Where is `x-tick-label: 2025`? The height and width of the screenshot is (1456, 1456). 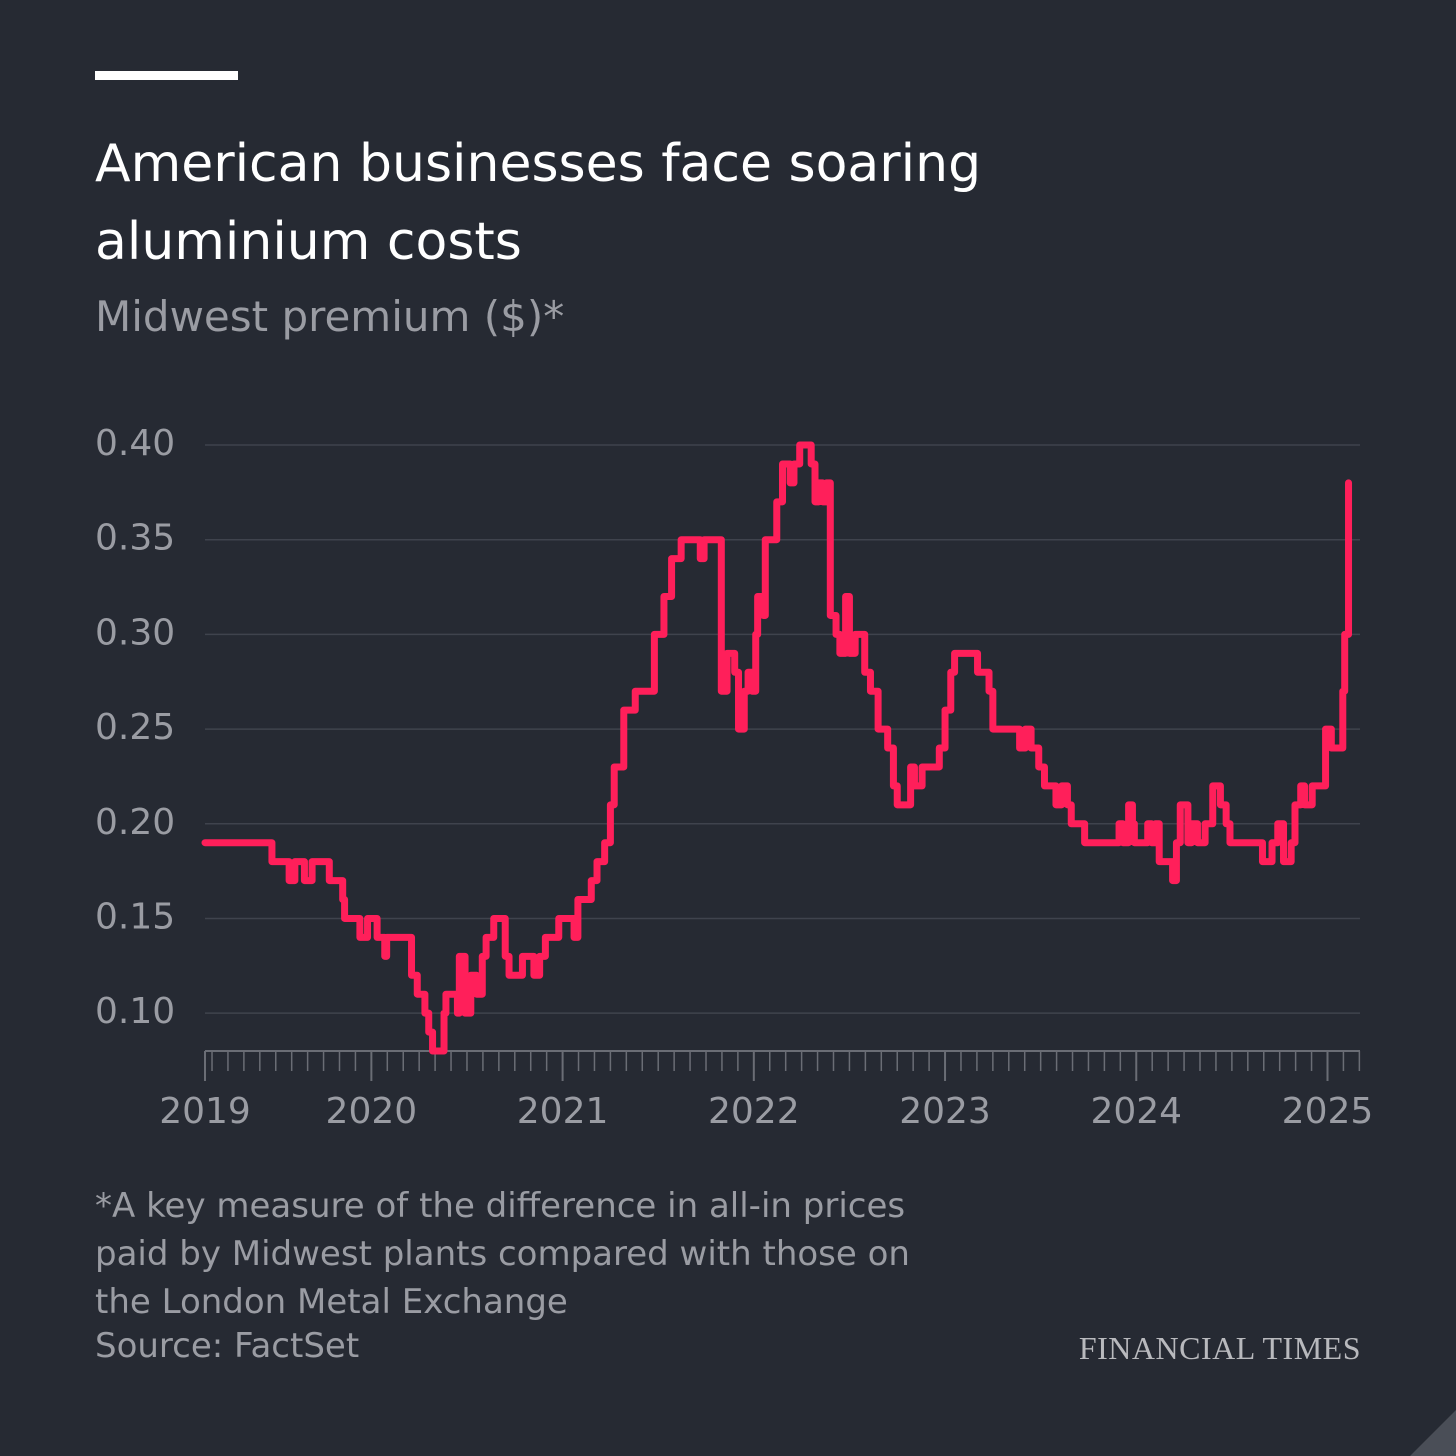 x-tick-label: 2025 is located at coordinates (1328, 1111).